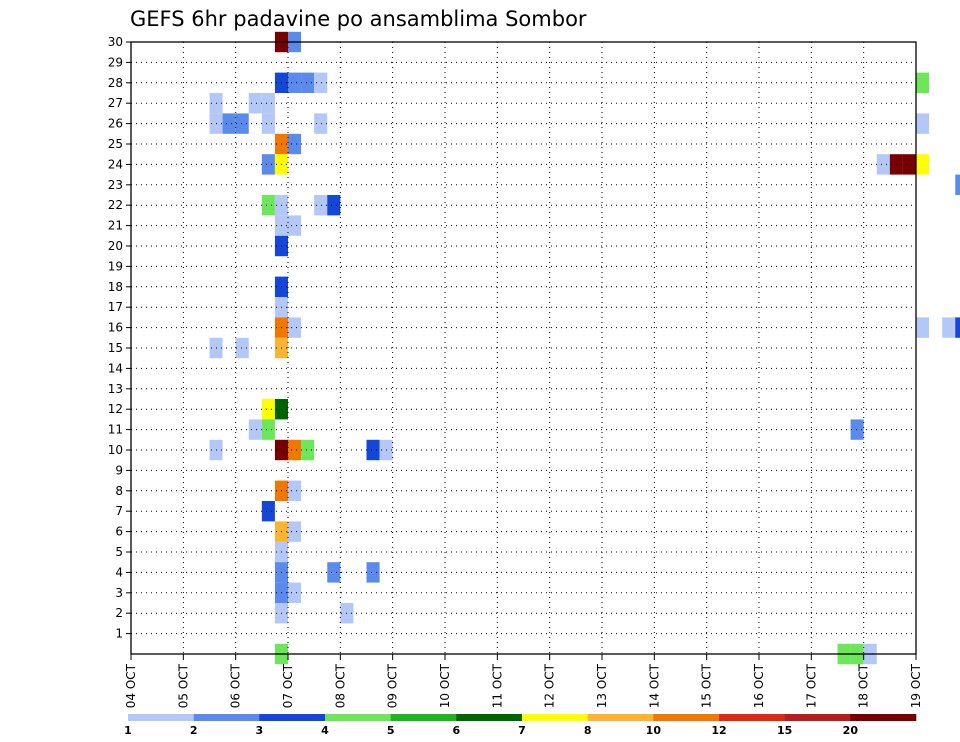 This screenshot has height=742, width=960. What do you see at coordinates (119, 552) in the screenshot?
I see `y-tick-label-5: 5` at bounding box center [119, 552].